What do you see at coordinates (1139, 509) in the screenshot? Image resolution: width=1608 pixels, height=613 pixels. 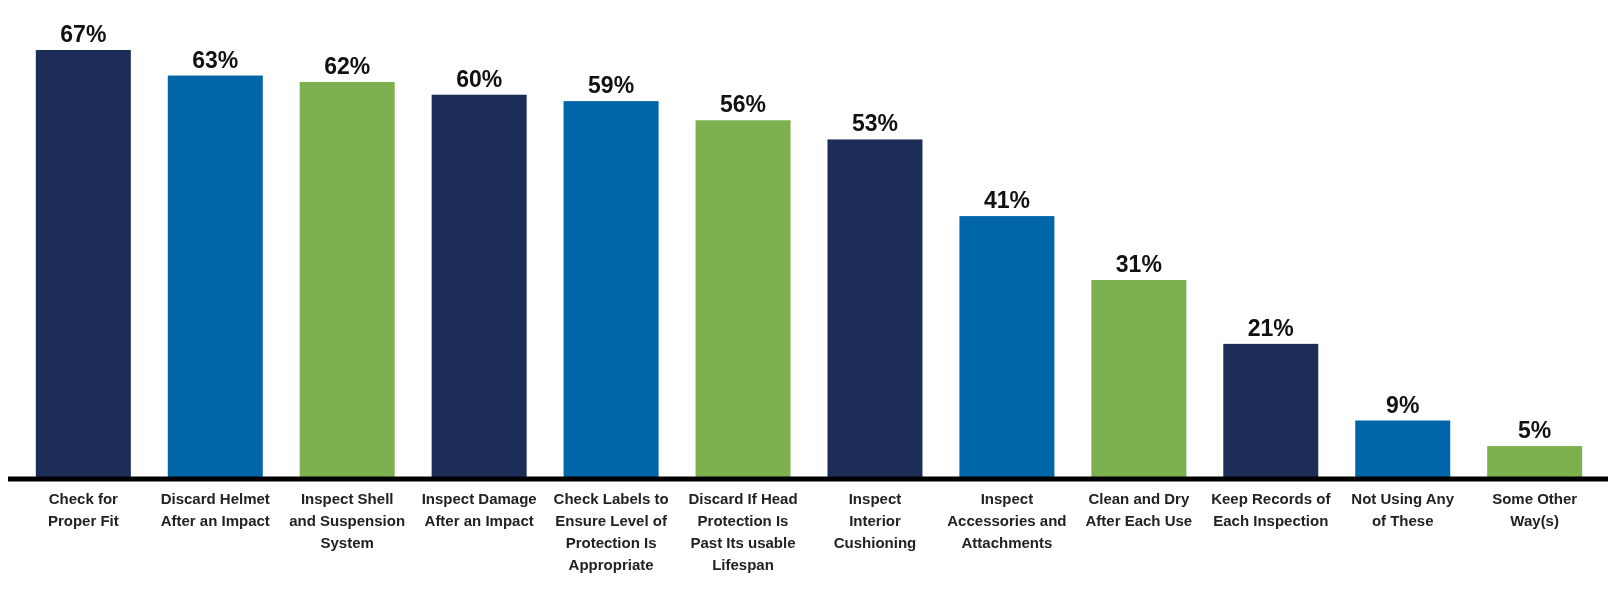 I see `x-tick-label: Clean and Dry After Each Use` at bounding box center [1139, 509].